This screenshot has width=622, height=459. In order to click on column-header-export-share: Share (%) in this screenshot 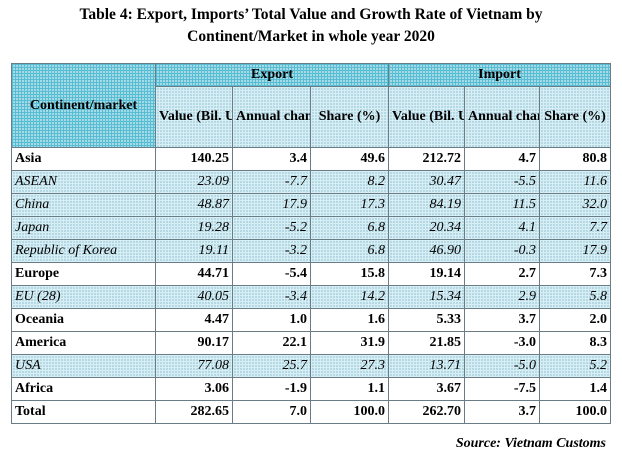, I will do `click(349, 117)`.